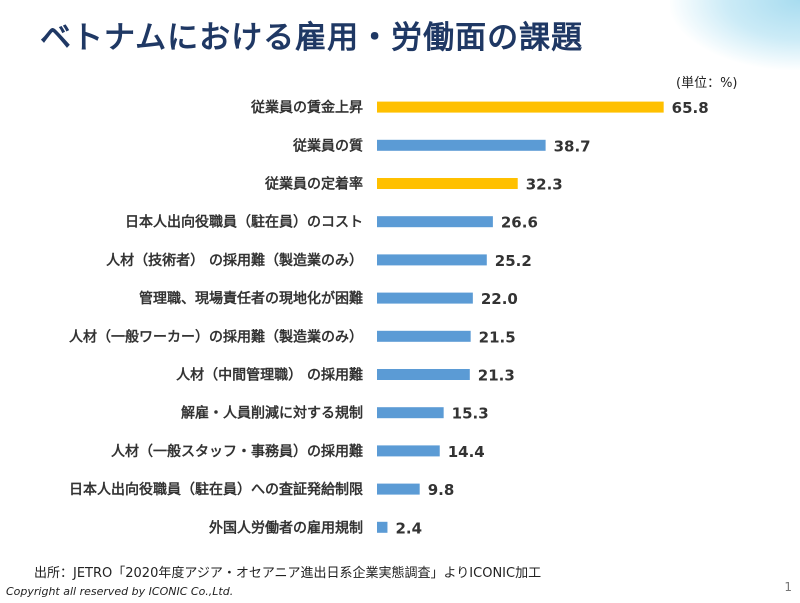 The height and width of the screenshot is (603, 800). What do you see at coordinates (408, 528) in the screenshot?
I see `value-label: 2.4` at bounding box center [408, 528].